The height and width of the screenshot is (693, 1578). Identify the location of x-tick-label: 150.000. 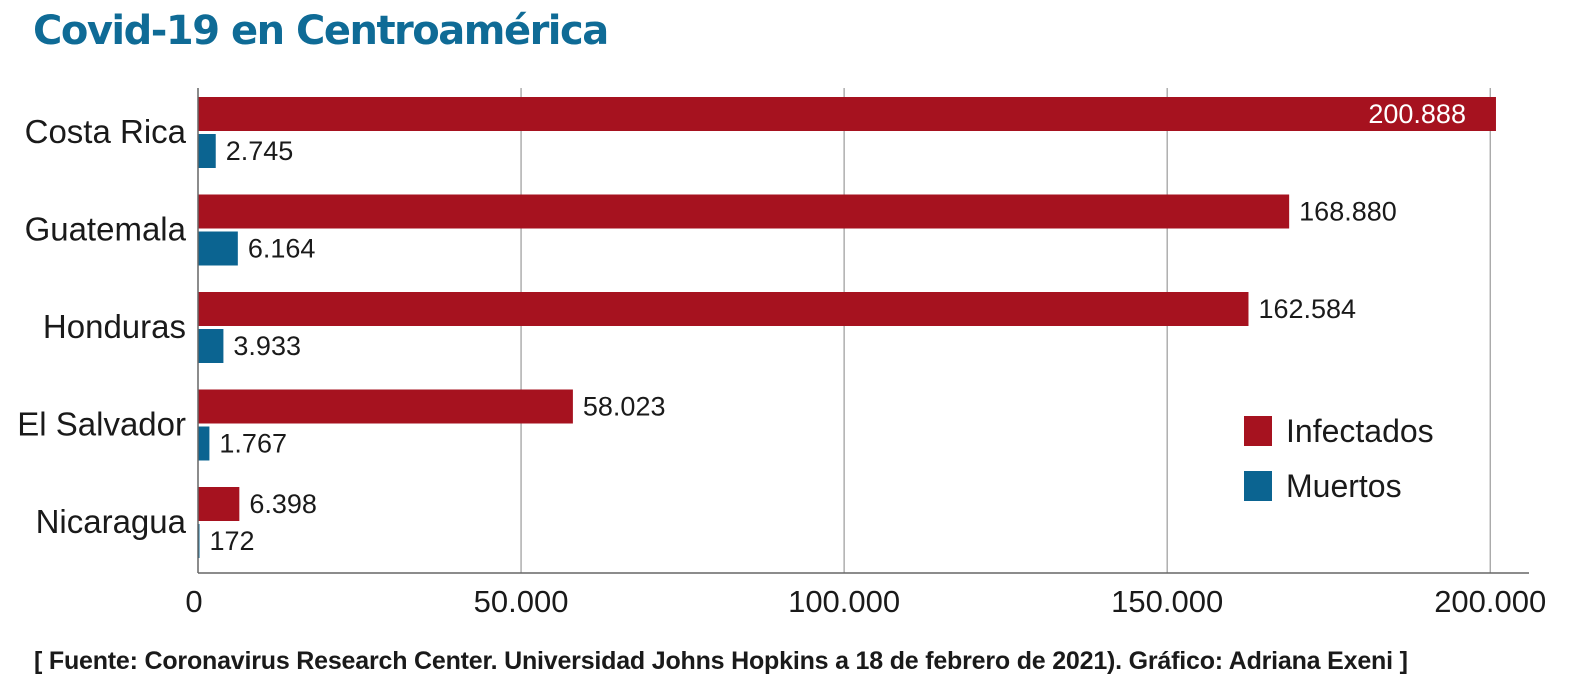
(1167, 601).